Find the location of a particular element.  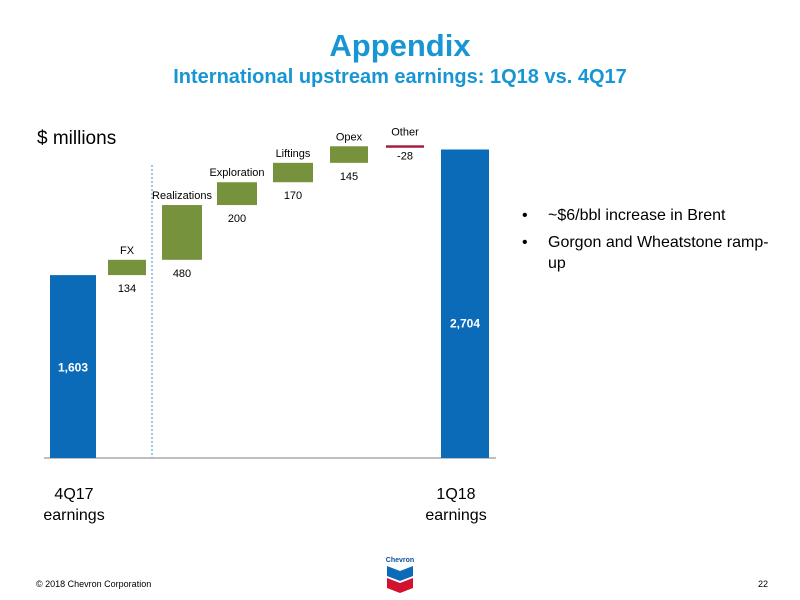

data-label-start: 1,603 is located at coordinates (73, 368).